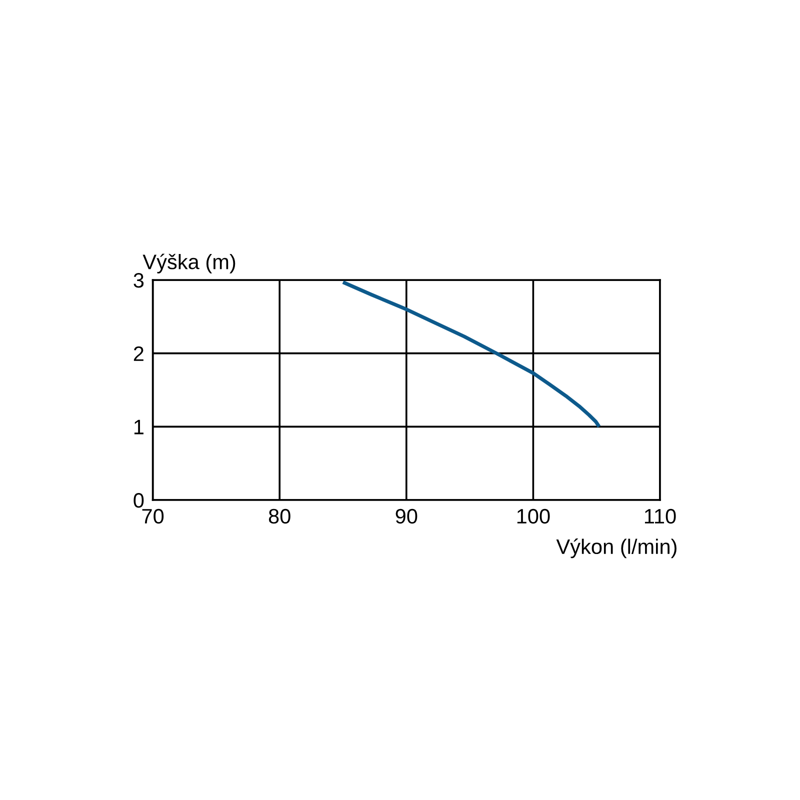 The height and width of the screenshot is (800, 800). Describe the element at coordinates (407, 516) in the screenshot. I see `x-tick-label: 90` at that location.